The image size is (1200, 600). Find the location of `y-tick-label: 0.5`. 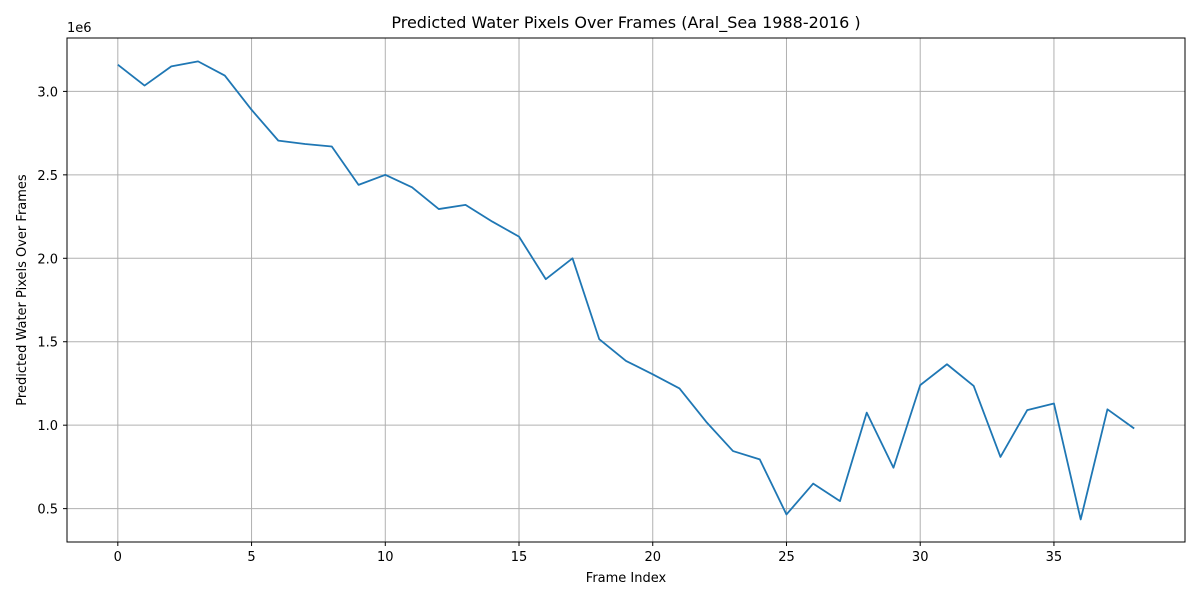

y-tick-label: 0.5 is located at coordinates (47, 510).